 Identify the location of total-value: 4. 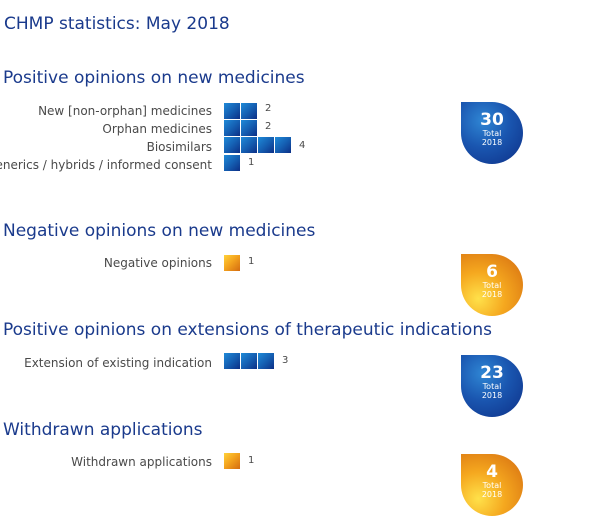
(492, 472).